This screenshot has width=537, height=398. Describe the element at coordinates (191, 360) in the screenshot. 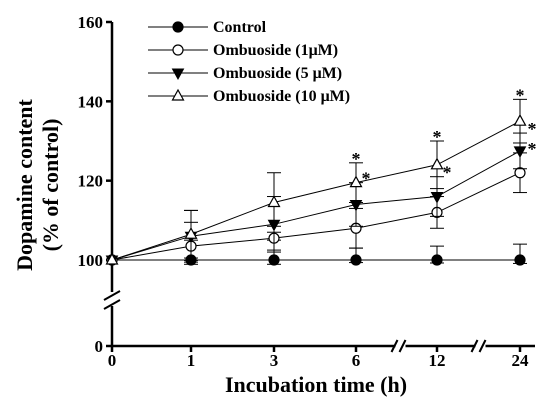

I see `x-tick-label: 1` at that location.